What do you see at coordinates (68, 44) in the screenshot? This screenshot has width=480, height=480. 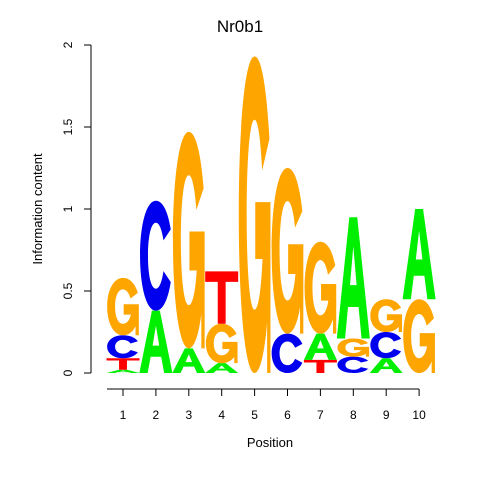 I see `y-tick-label: 2` at bounding box center [68, 44].